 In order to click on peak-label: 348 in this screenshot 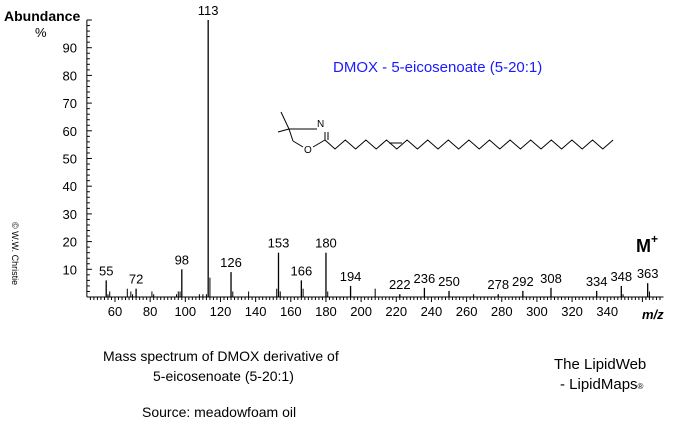, I will do `click(621, 276)`.